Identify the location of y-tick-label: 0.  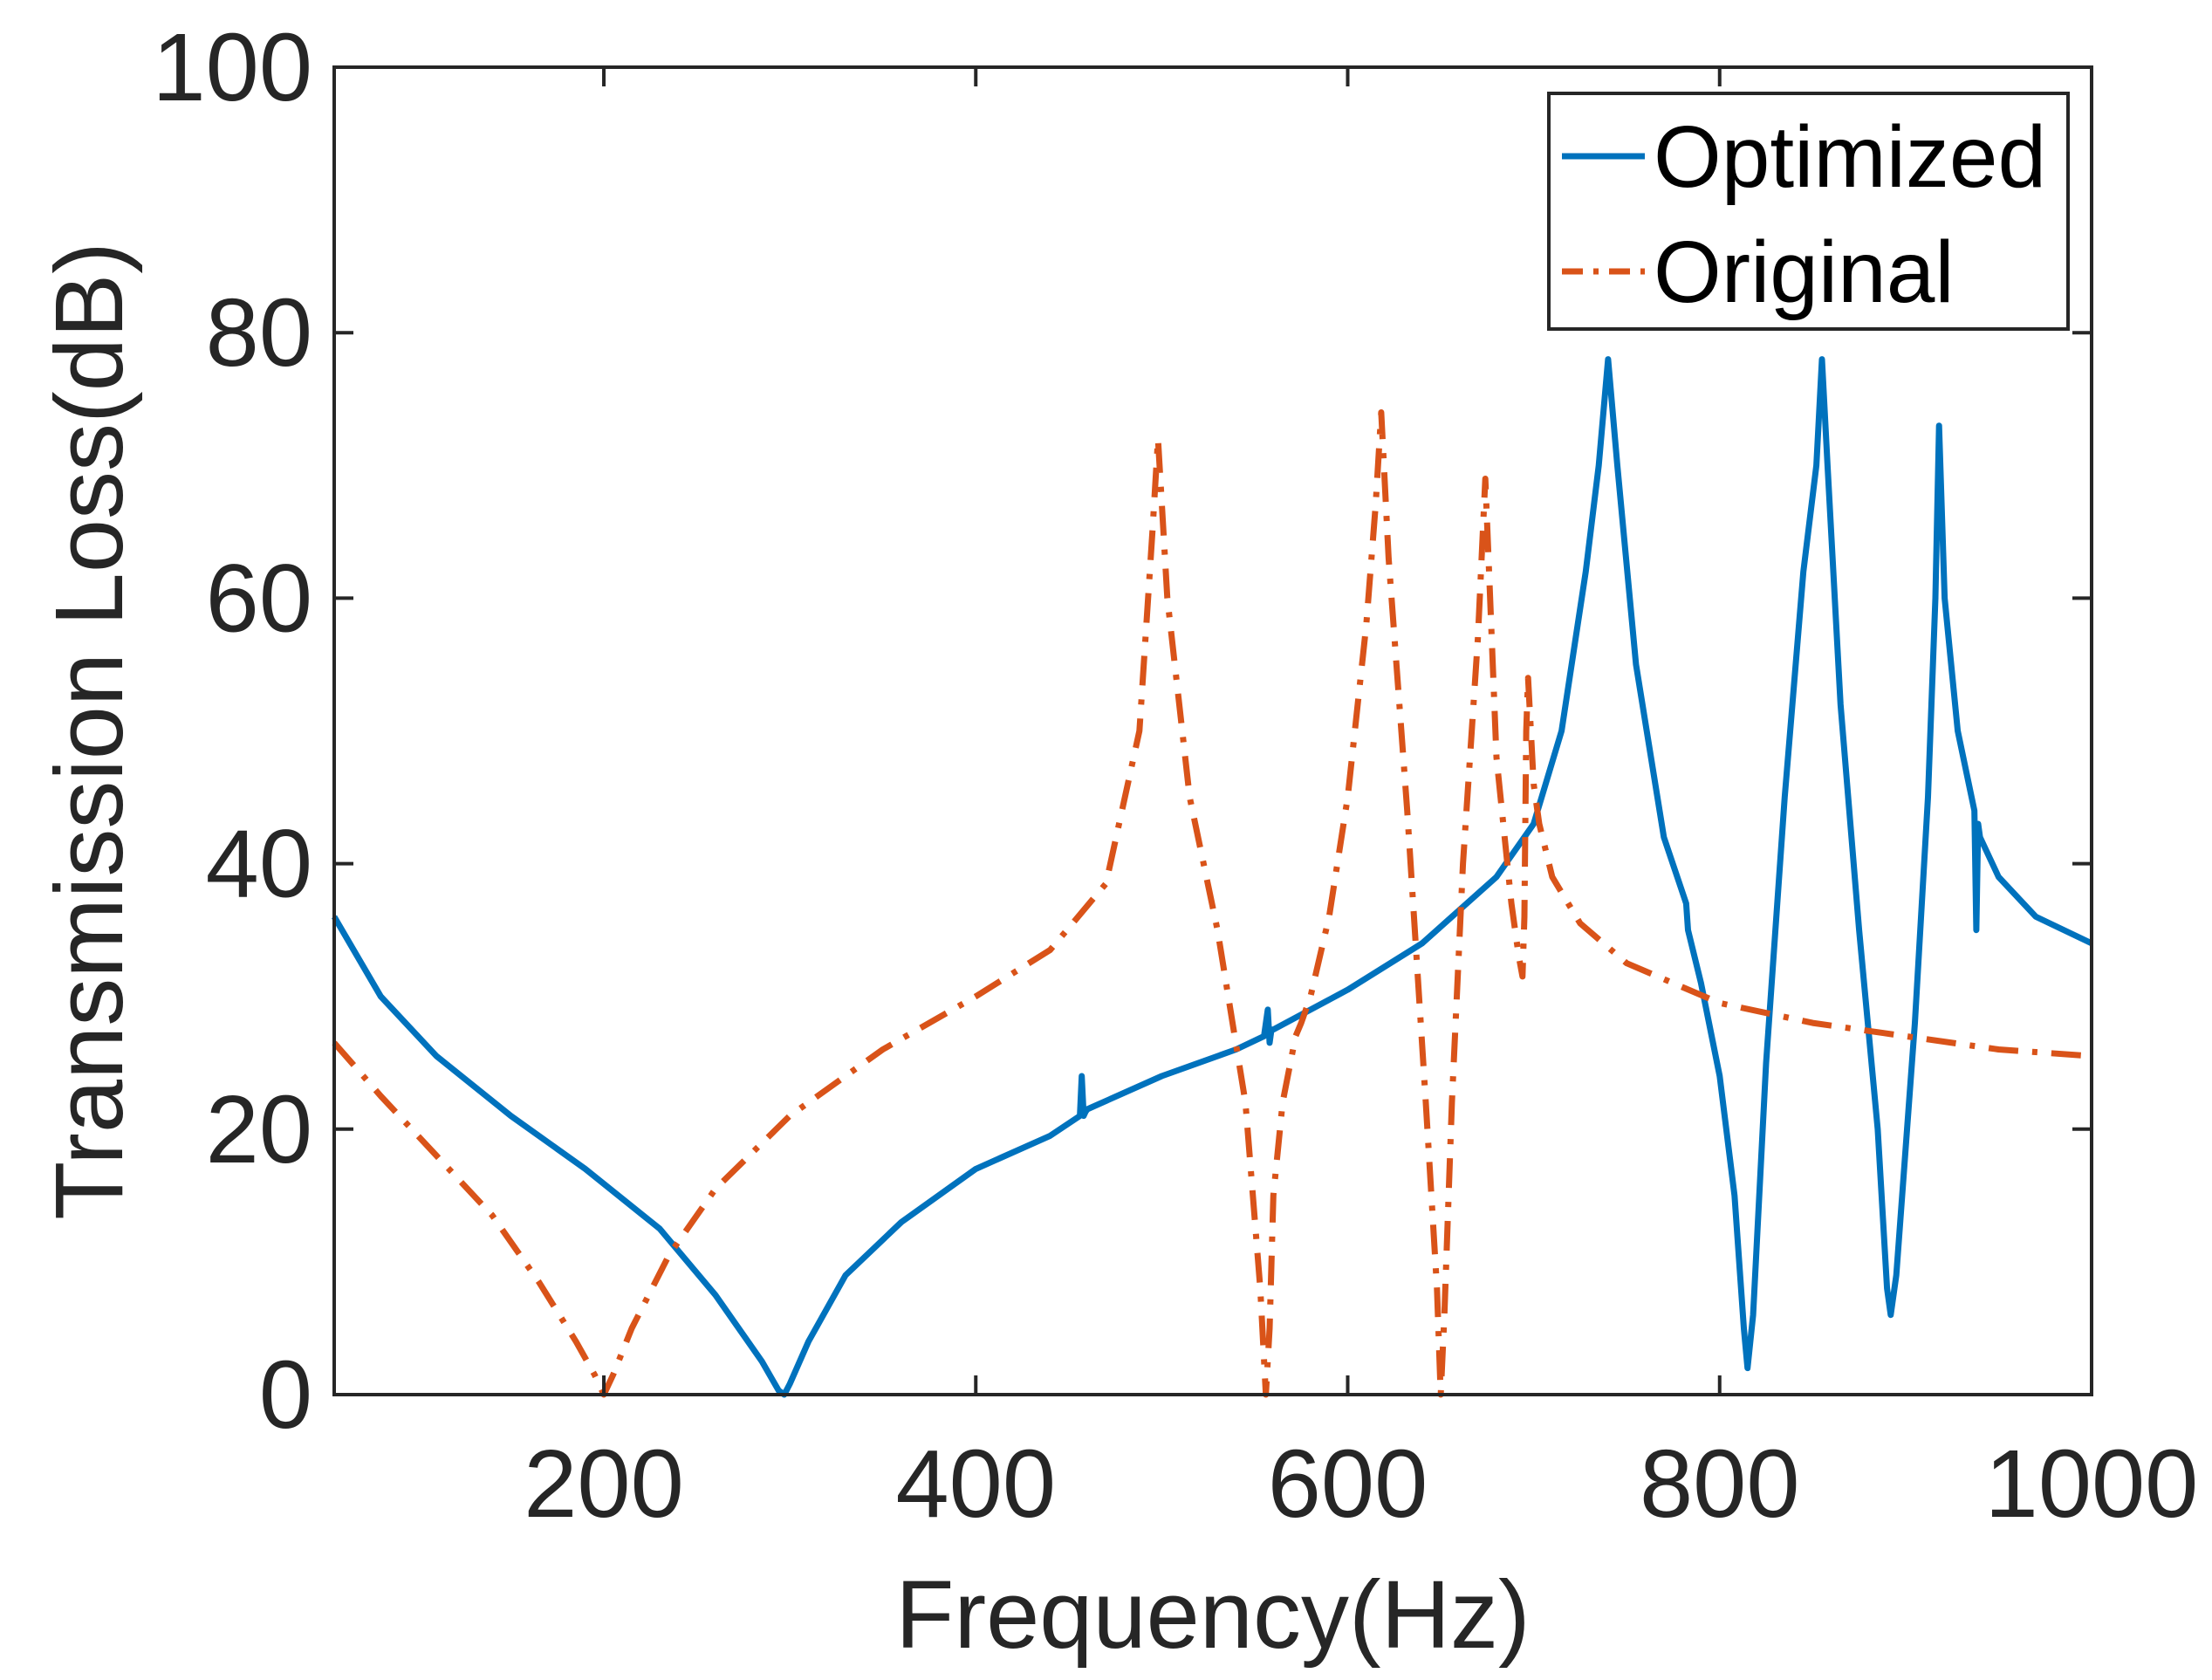
(285, 1395).